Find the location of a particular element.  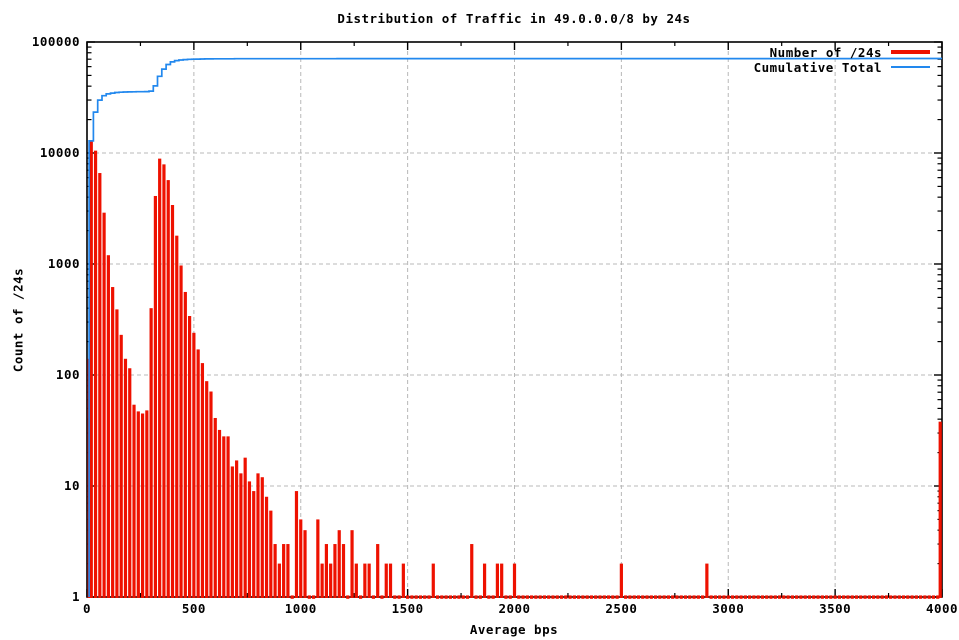

y-tick-label-100: 100 is located at coordinates (67, 374).